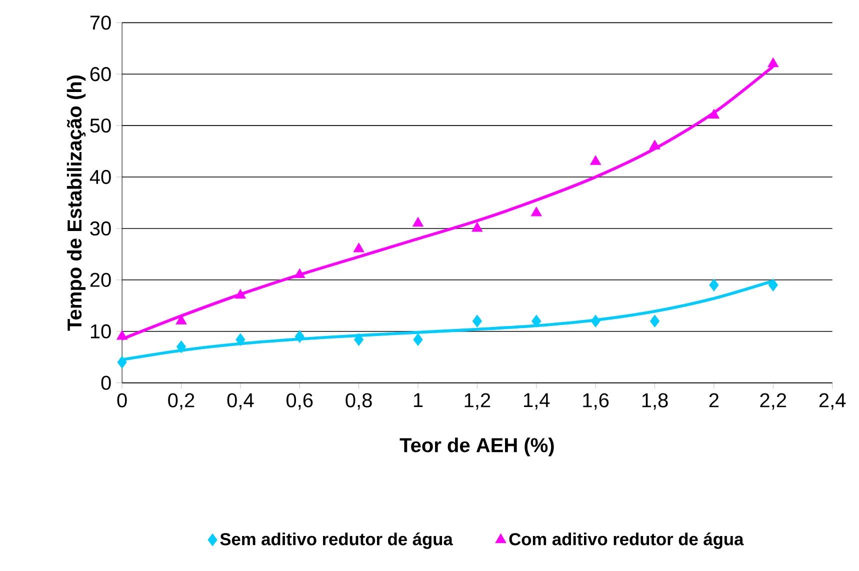 Image resolution: width=859 pixels, height=571 pixels. Describe the element at coordinates (100, 177) in the screenshot. I see `y-tick-label: 40` at that location.